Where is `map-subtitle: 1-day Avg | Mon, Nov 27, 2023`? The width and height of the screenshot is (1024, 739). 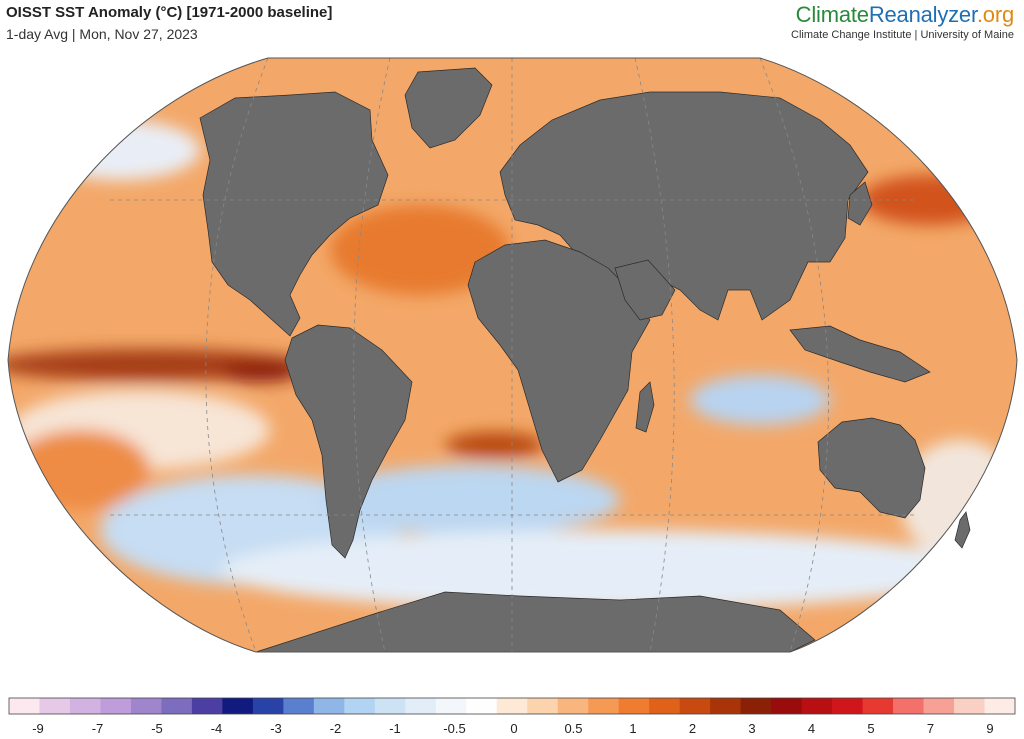
map-subtitle: 1-day Avg | Mon, Nov 27, 2023 is located at coordinates (102, 34).